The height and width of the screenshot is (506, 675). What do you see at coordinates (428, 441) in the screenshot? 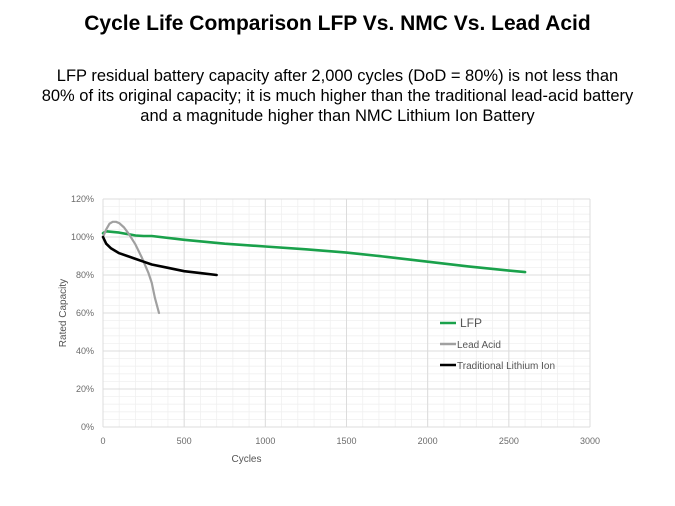
I see `x-tick-label: 2000` at bounding box center [428, 441].